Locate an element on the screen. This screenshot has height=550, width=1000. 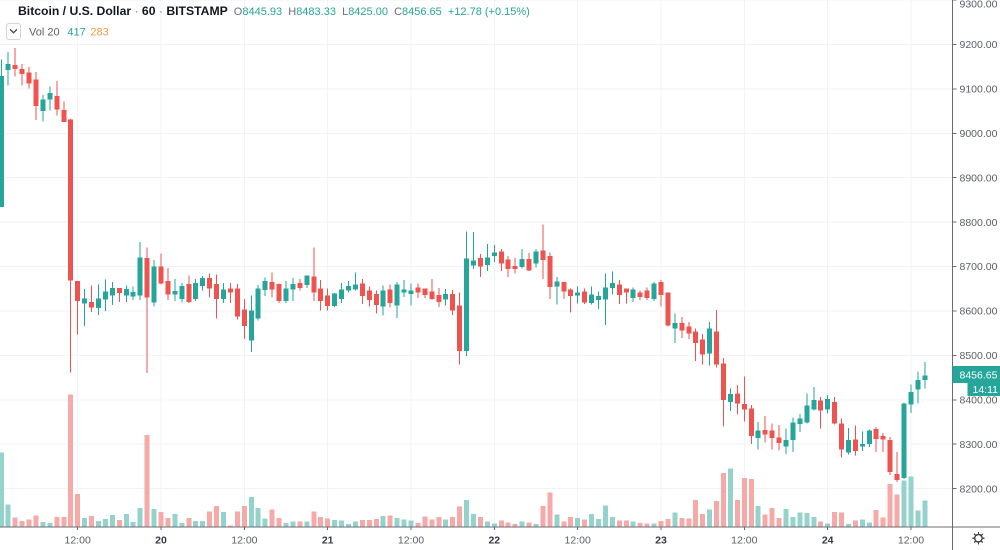
svg-text: 8400.00 is located at coordinates (979, 401).